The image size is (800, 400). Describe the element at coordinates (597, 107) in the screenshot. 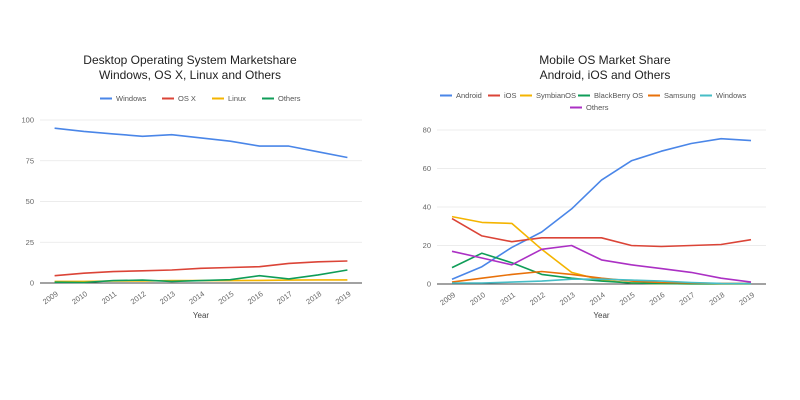

I see `chart2-legend-label-6: Others` at that location.